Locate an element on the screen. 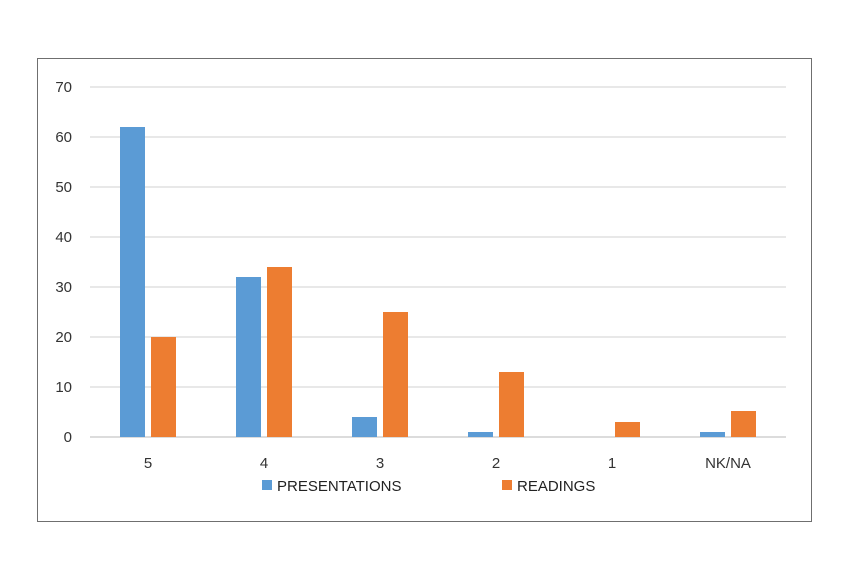 Image resolution: width=850 pixels, height=581 pixels. x-tick-label: 2 is located at coordinates (496, 463).